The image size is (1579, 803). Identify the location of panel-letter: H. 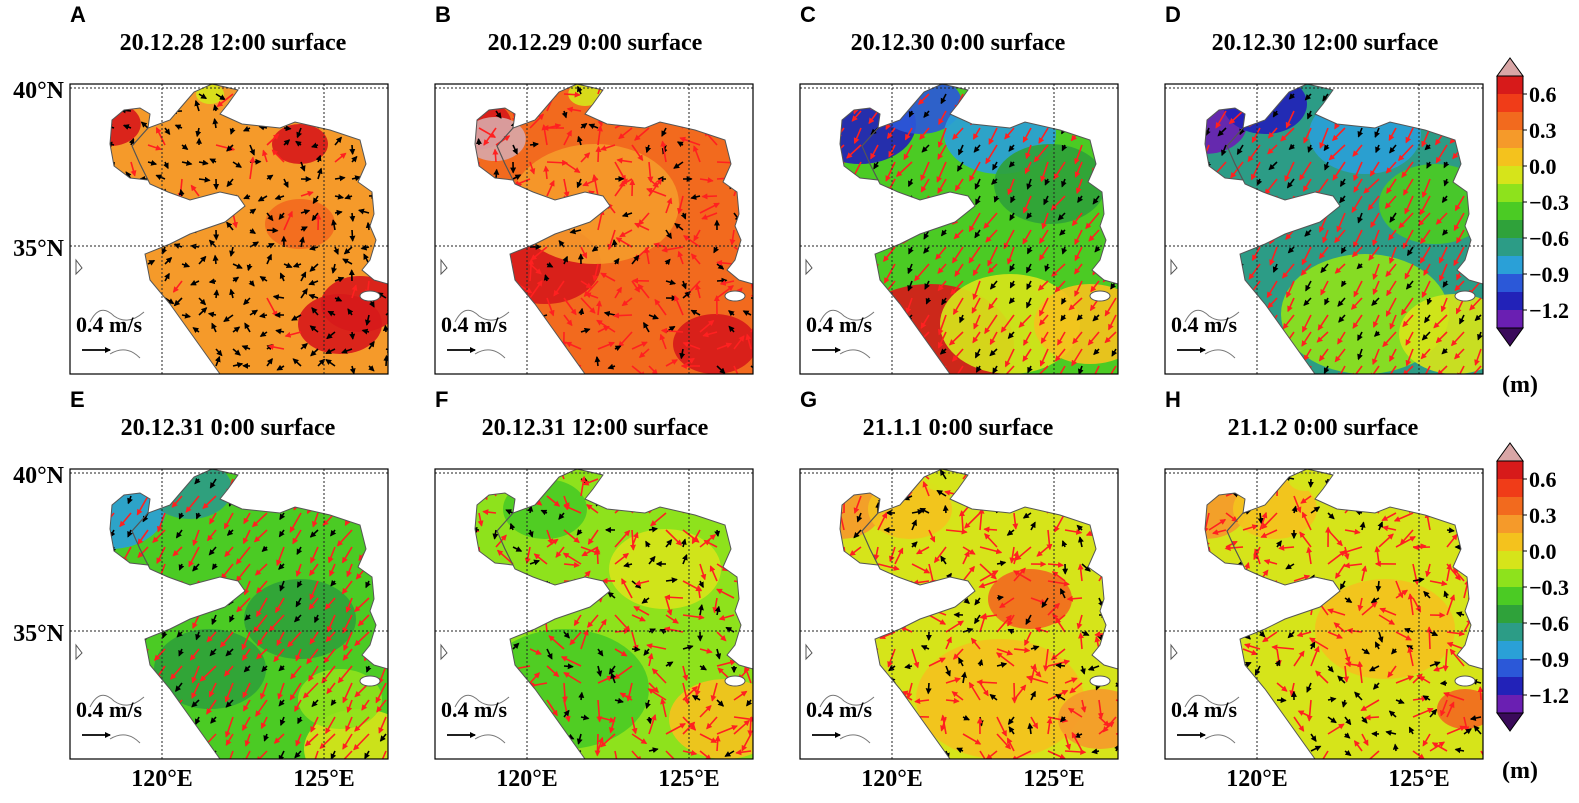
(1173, 399).